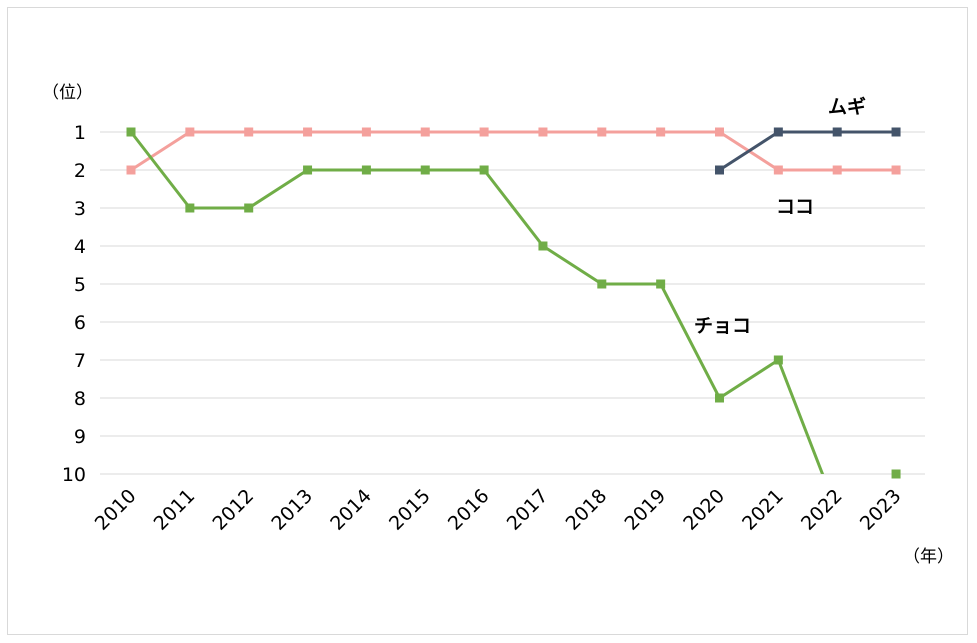  What do you see at coordinates (425, 170) in the screenshot?
I see `marker-s1-2015` at bounding box center [425, 170].